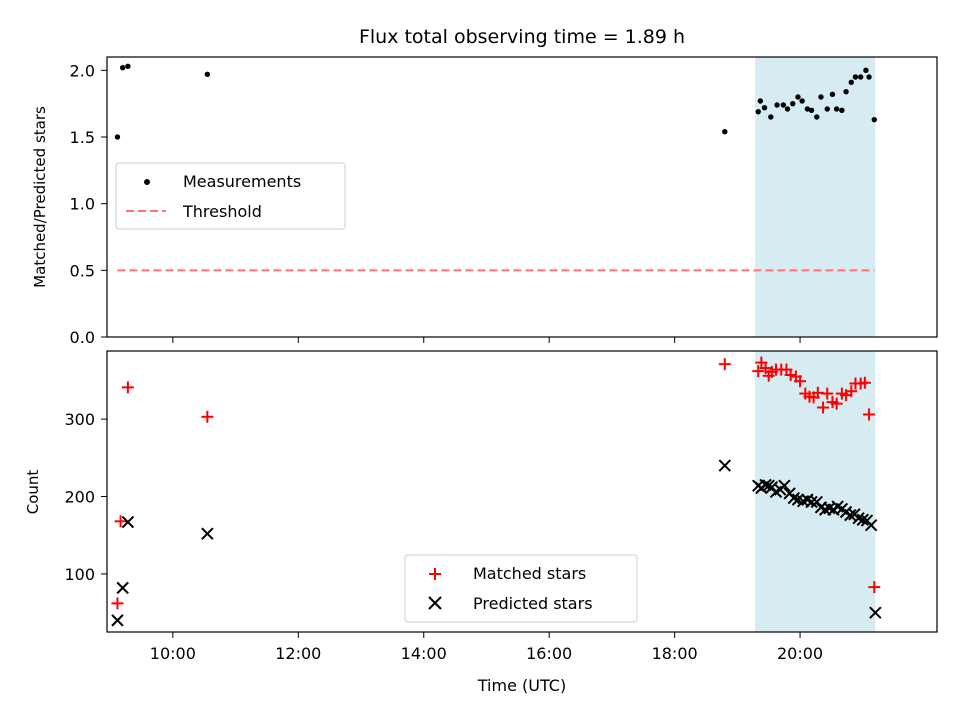 This screenshot has width=960, height=720. What do you see at coordinates (33, 492) in the screenshot?
I see `bottom-ylabel: Count` at bounding box center [33, 492].